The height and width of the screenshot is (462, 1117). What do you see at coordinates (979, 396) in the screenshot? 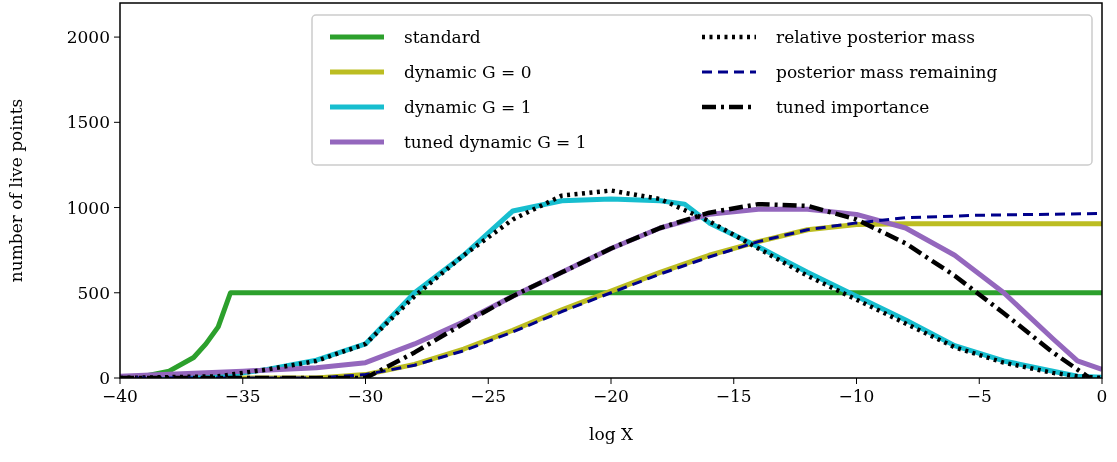
I see `x-tick-label: −5` at bounding box center [979, 396].